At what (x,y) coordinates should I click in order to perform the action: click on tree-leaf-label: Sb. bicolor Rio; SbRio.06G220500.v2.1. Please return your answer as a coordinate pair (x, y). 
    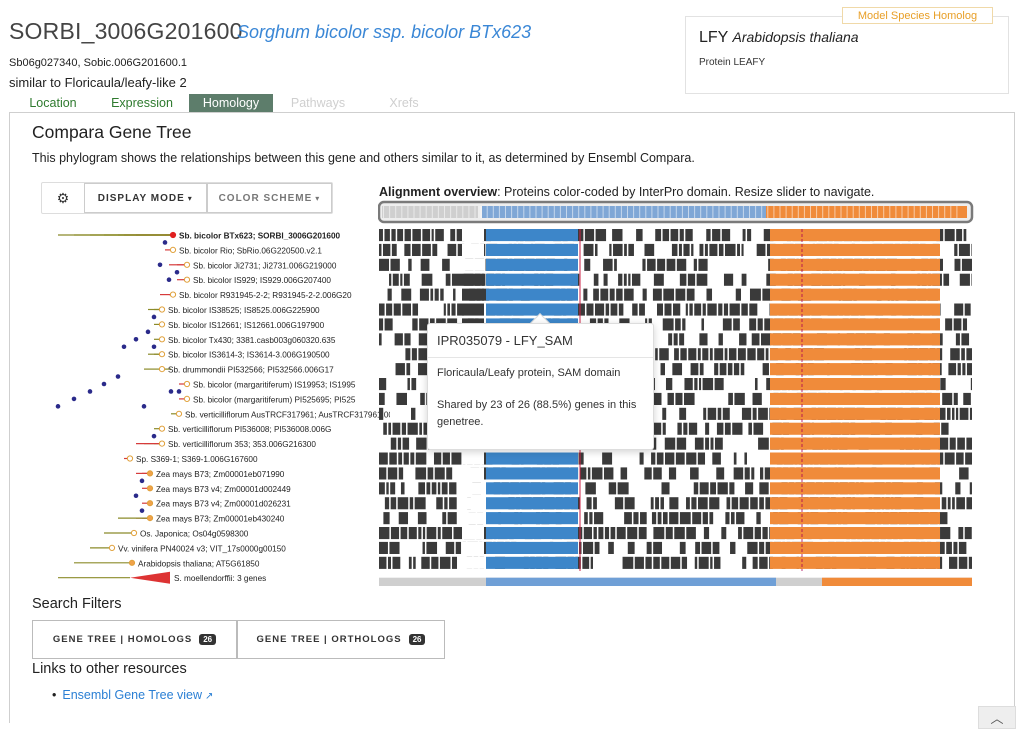
    Looking at the image, I should click on (250, 250).